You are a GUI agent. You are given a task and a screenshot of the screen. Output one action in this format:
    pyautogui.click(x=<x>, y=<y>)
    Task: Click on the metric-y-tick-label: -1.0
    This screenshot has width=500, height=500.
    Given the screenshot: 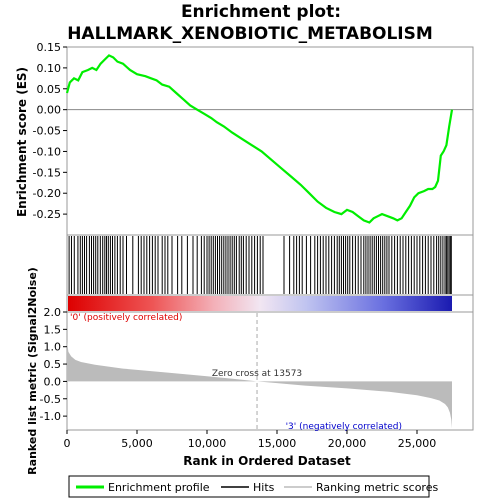 What is the action you would take?
    pyautogui.click(x=50, y=416)
    